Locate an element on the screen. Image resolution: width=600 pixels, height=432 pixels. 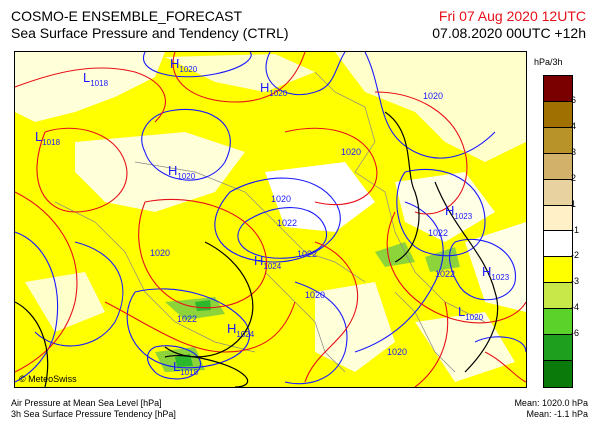
product-subtitle: Sea Surface Pressure and Tendency (CTRL) is located at coordinates (150, 33).